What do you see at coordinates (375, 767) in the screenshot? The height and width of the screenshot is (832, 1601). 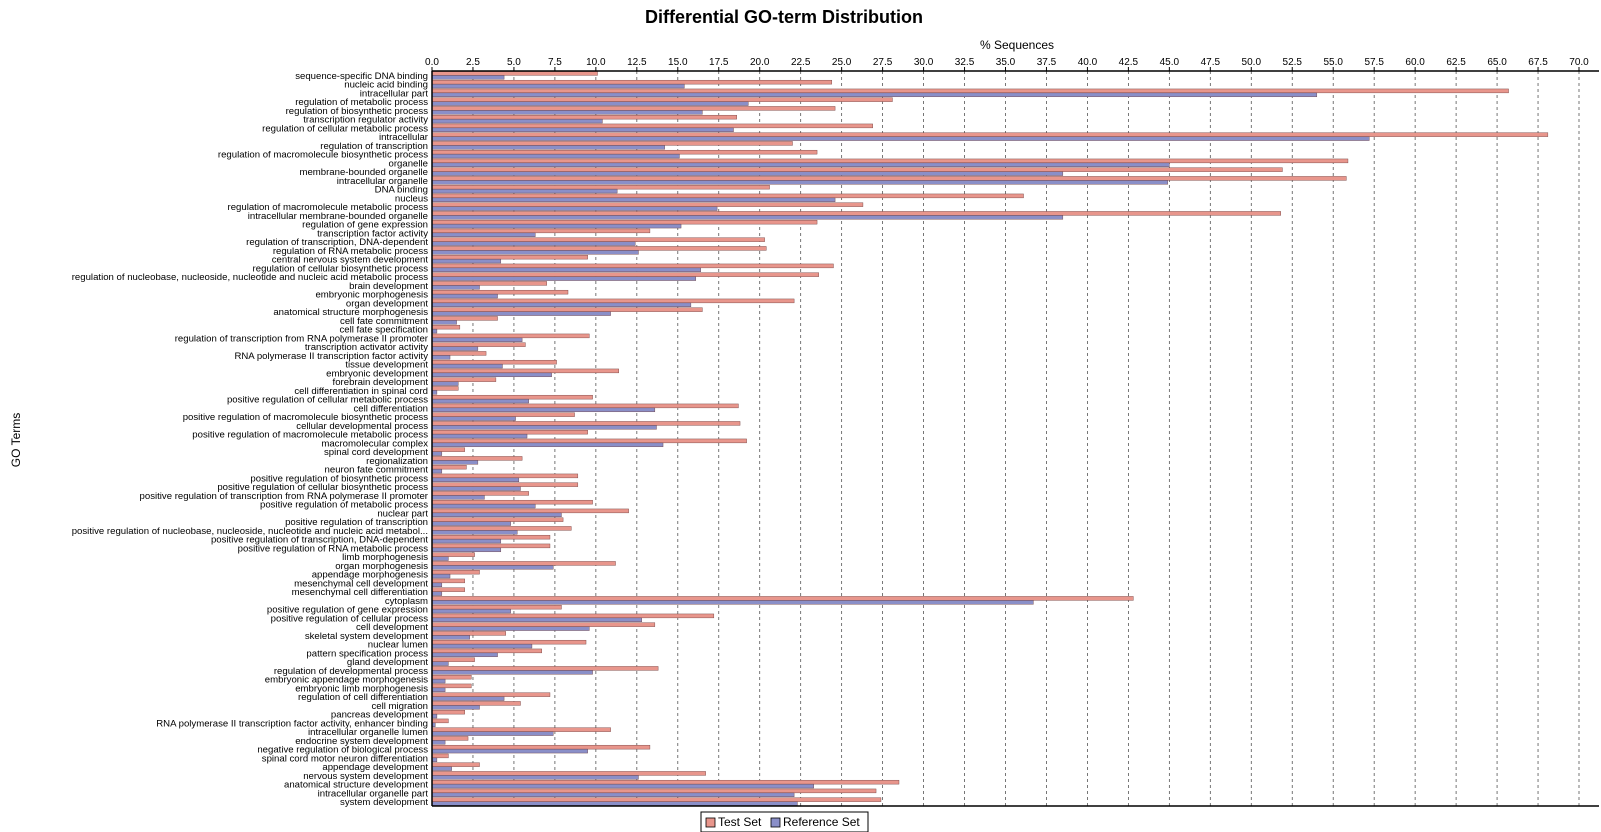 I see `category-label: appendage development` at bounding box center [375, 767].